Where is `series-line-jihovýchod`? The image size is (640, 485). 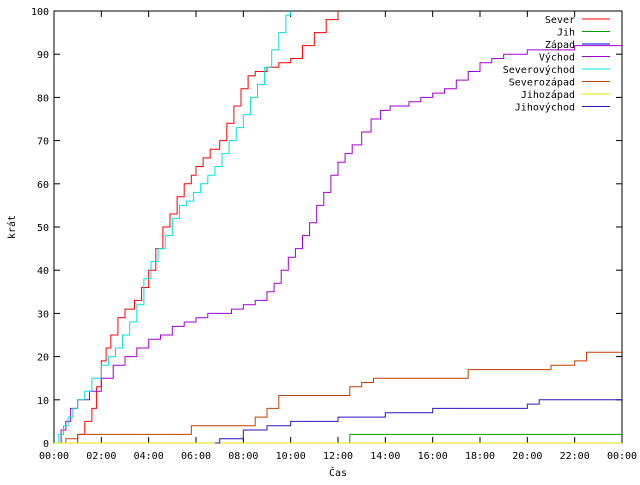 series-line-jihovýchod is located at coordinates (418, 421).